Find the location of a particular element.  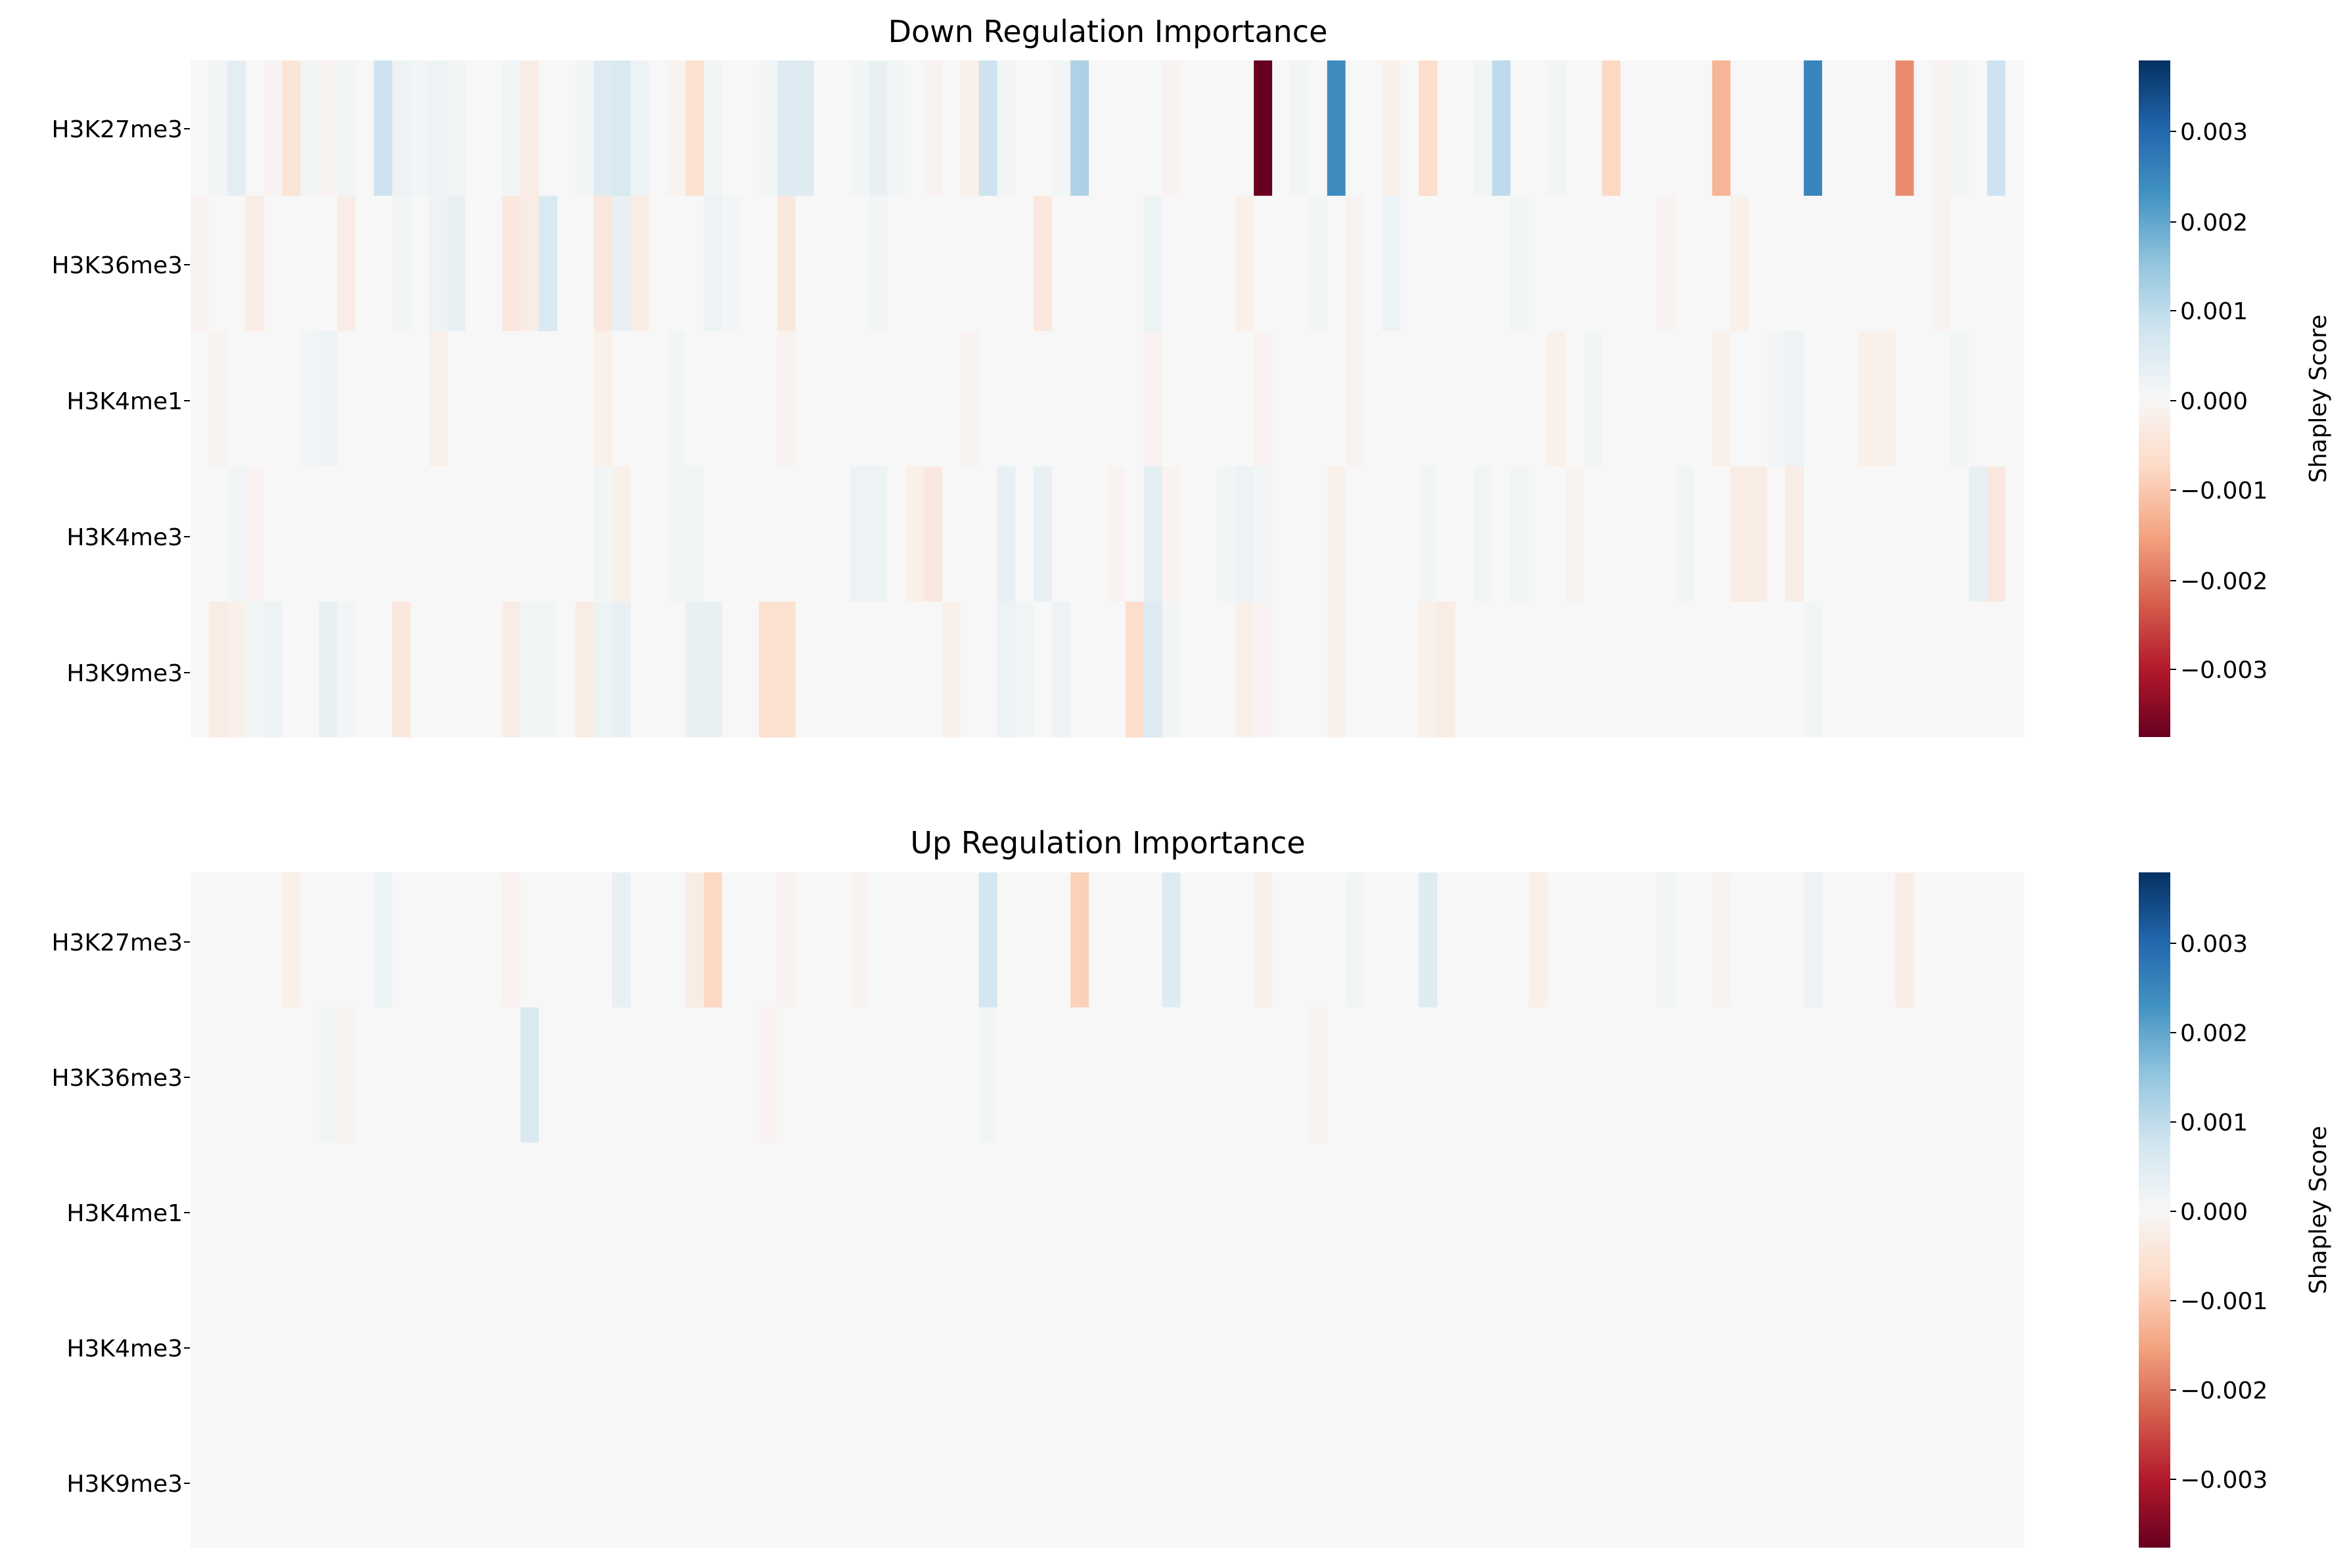

chart-title: Down Regulation Importance is located at coordinates (1108, 31).